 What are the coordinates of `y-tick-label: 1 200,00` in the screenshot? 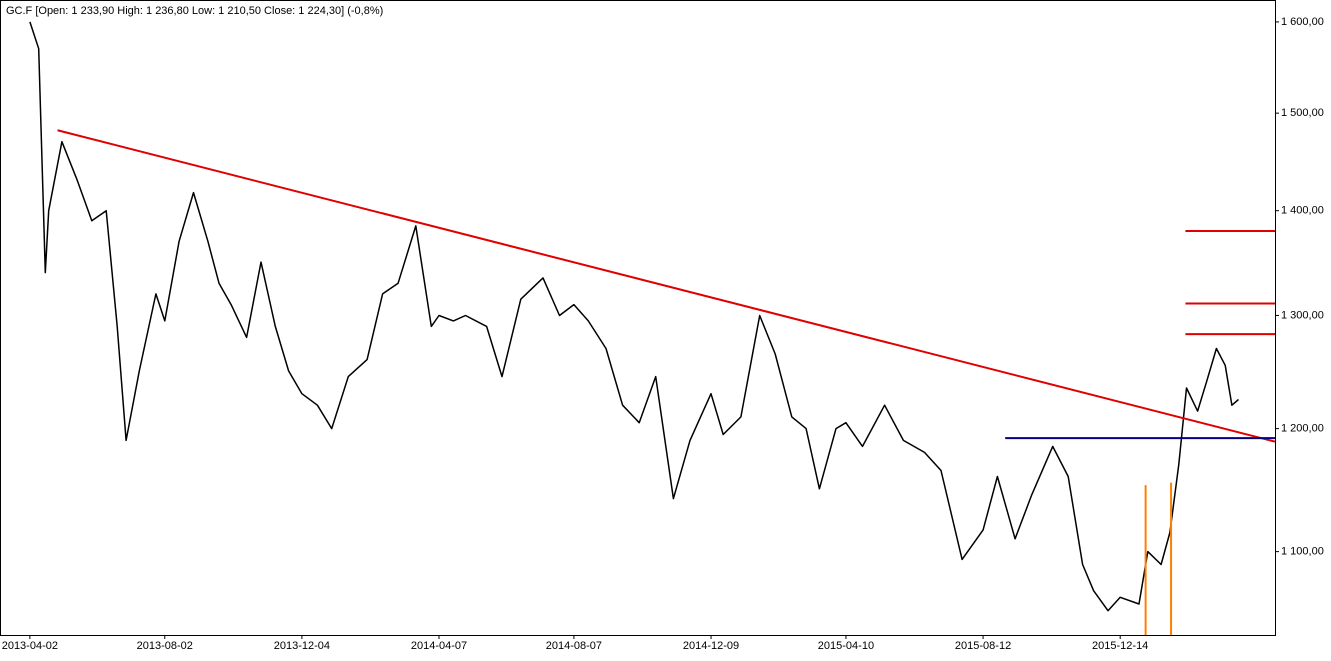 It's located at (1302, 429).